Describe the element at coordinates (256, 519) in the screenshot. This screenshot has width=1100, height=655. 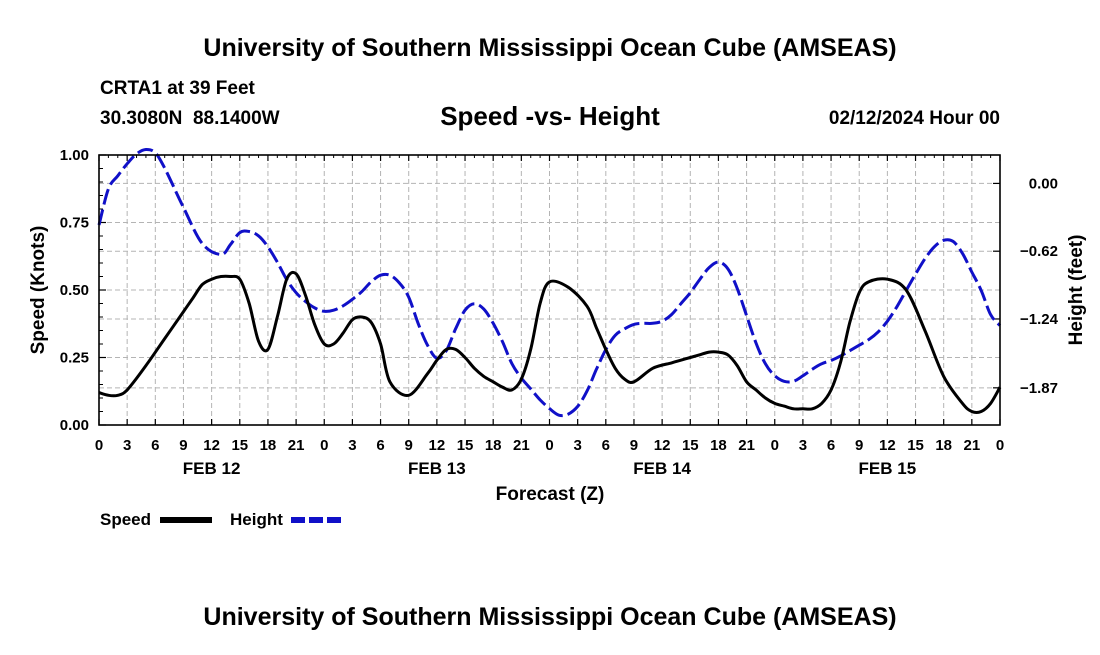
I see `legend-height-label: Height` at that location.